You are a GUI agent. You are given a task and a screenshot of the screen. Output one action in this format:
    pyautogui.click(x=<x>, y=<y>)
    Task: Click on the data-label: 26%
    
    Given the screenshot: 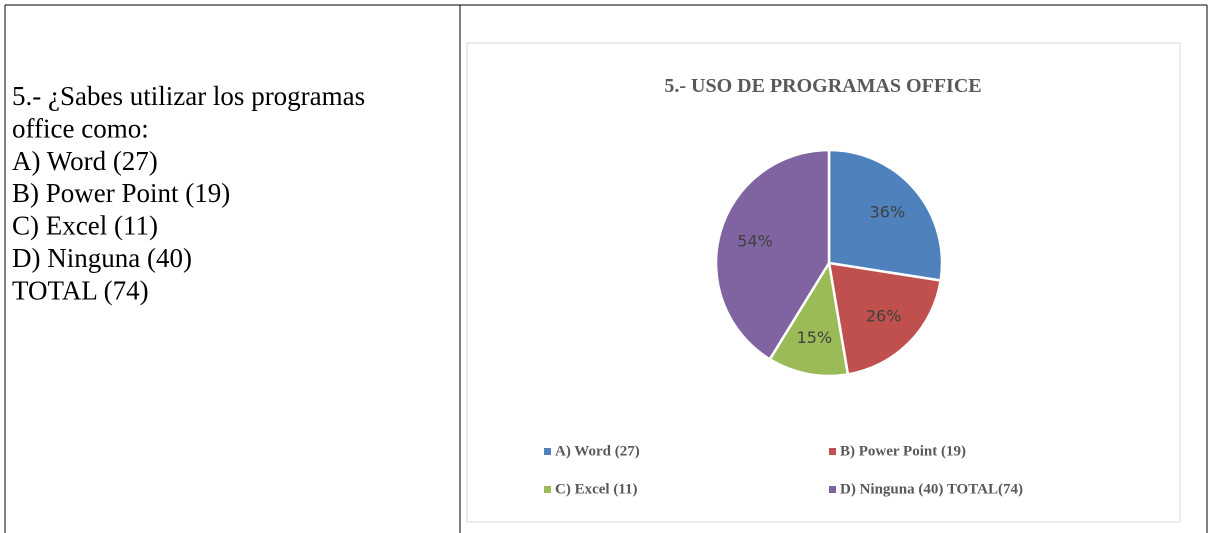 What is the action you would take?
    pyautogui.click(x=884, y=316)
    